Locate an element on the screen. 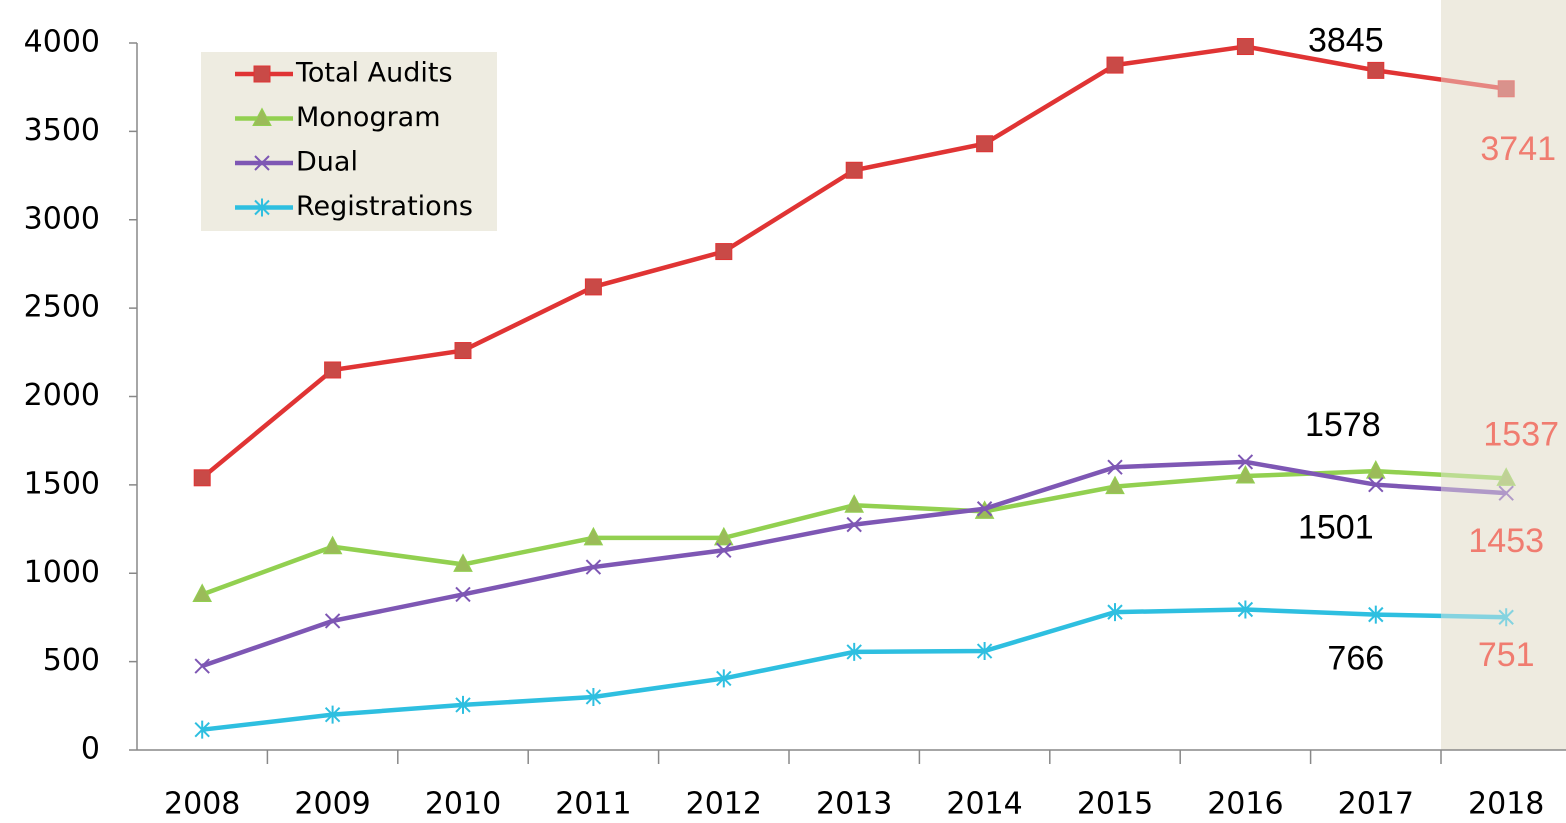  data-label: 1578 is located at coordinates (1343, 425).